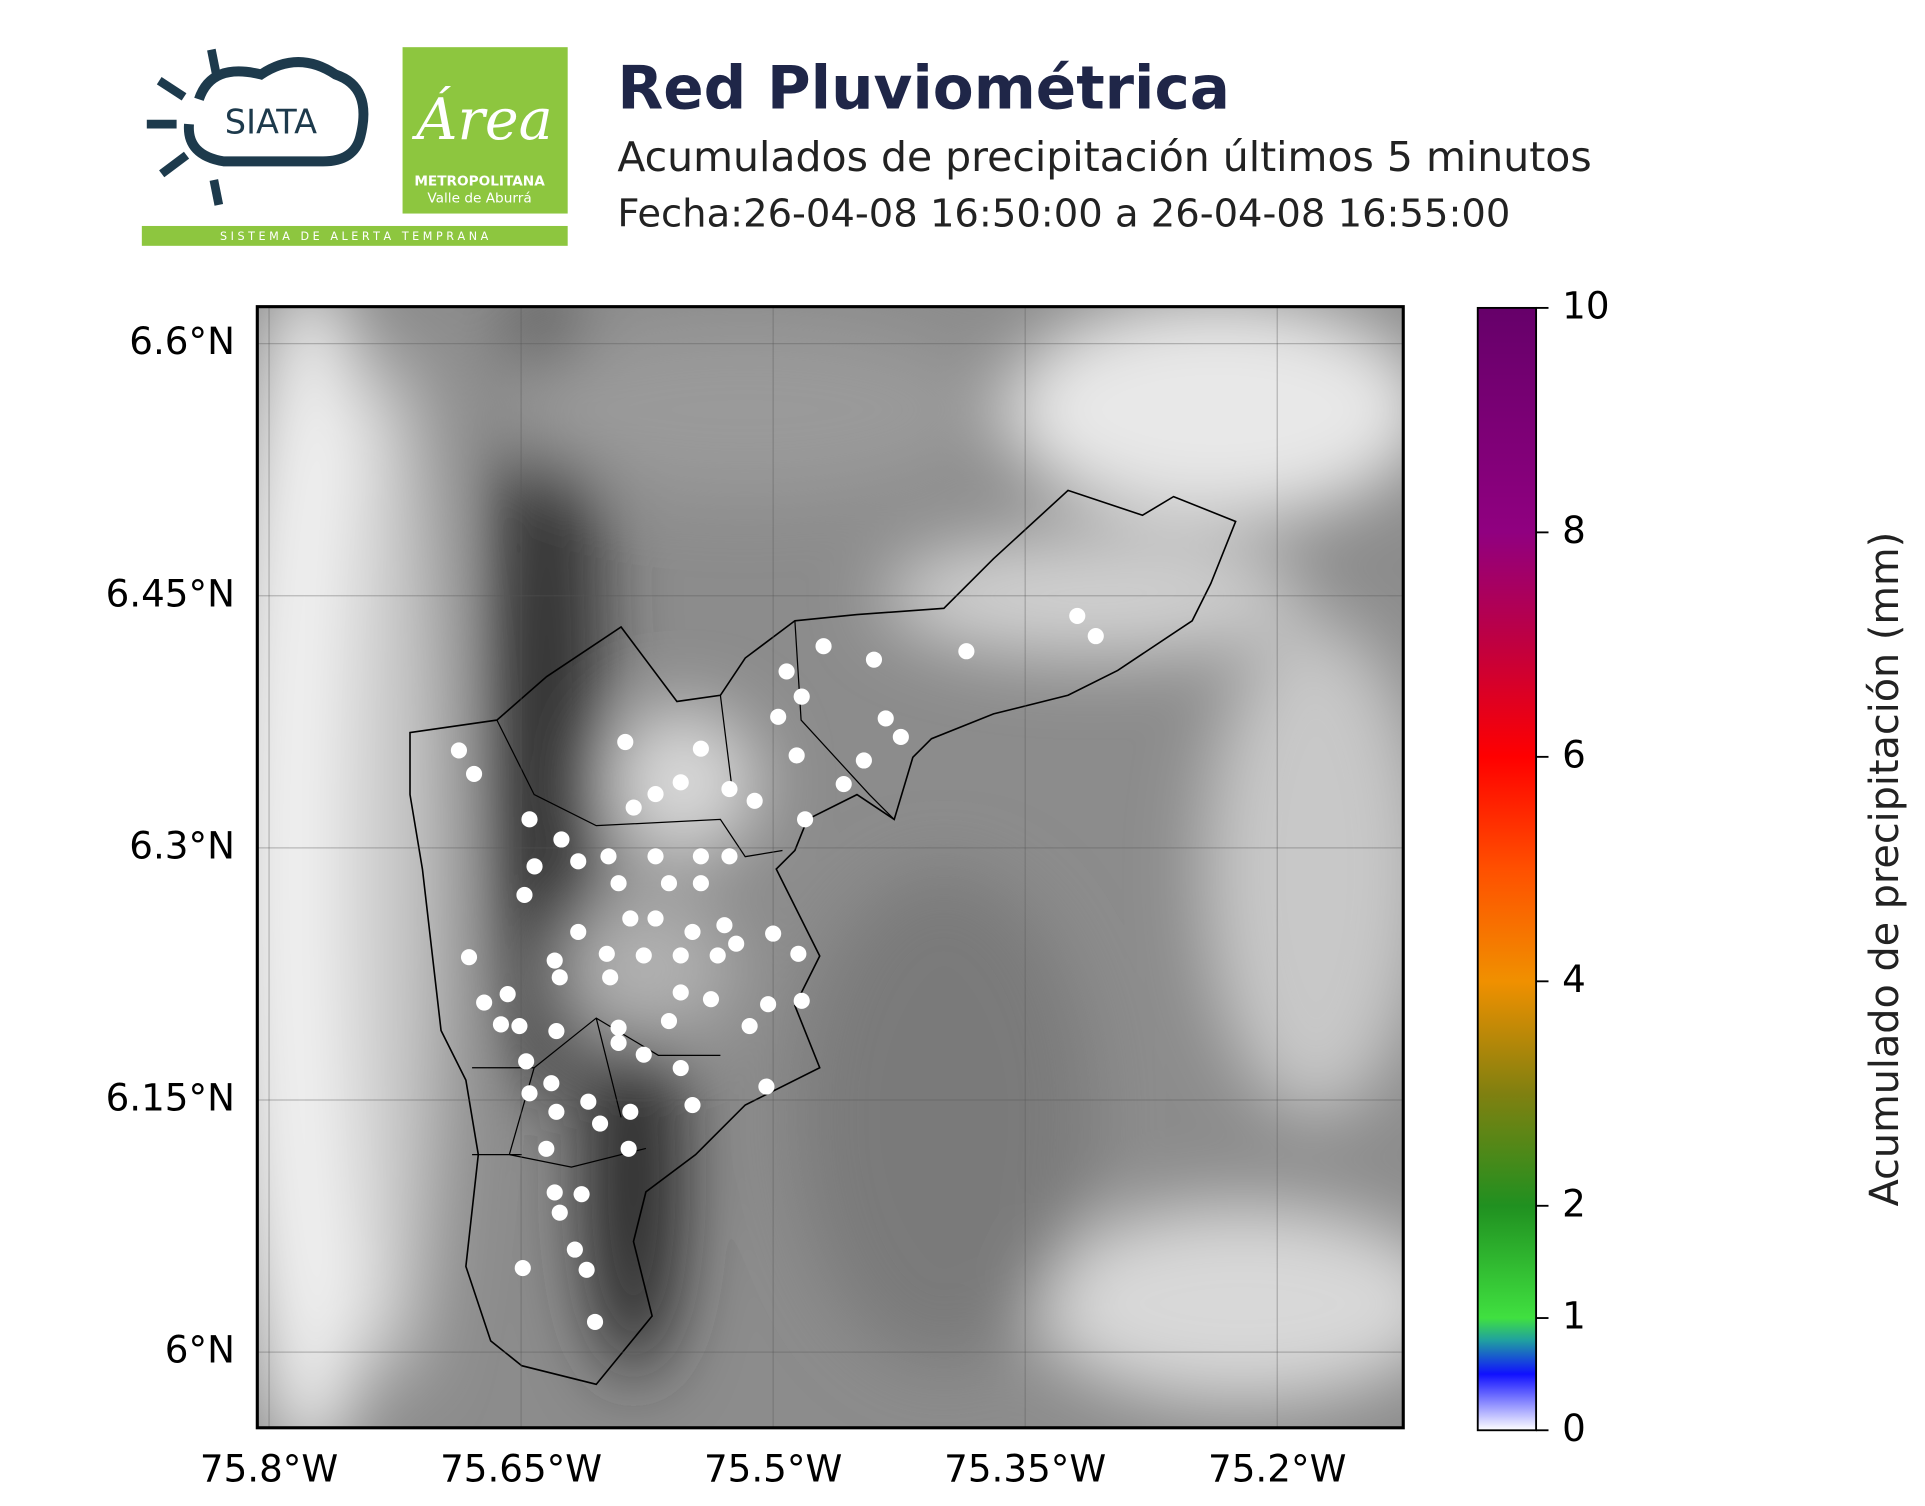  Describe the element at coordinates (269, 1469) in the screenshot. I see `x-tick-label: 75.8°W` at that location.